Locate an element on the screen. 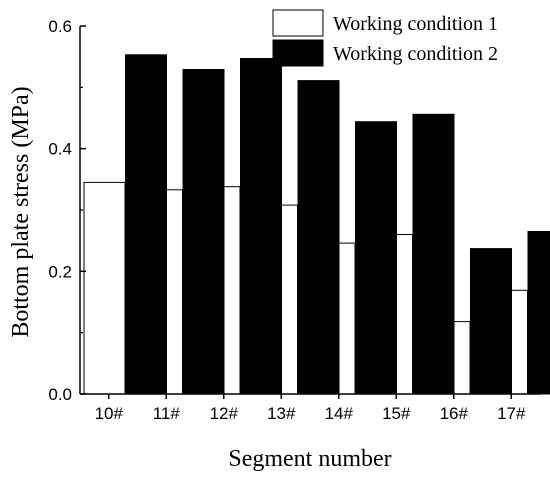  x-axis-title: Segment number is located at coordinates (309, 459).